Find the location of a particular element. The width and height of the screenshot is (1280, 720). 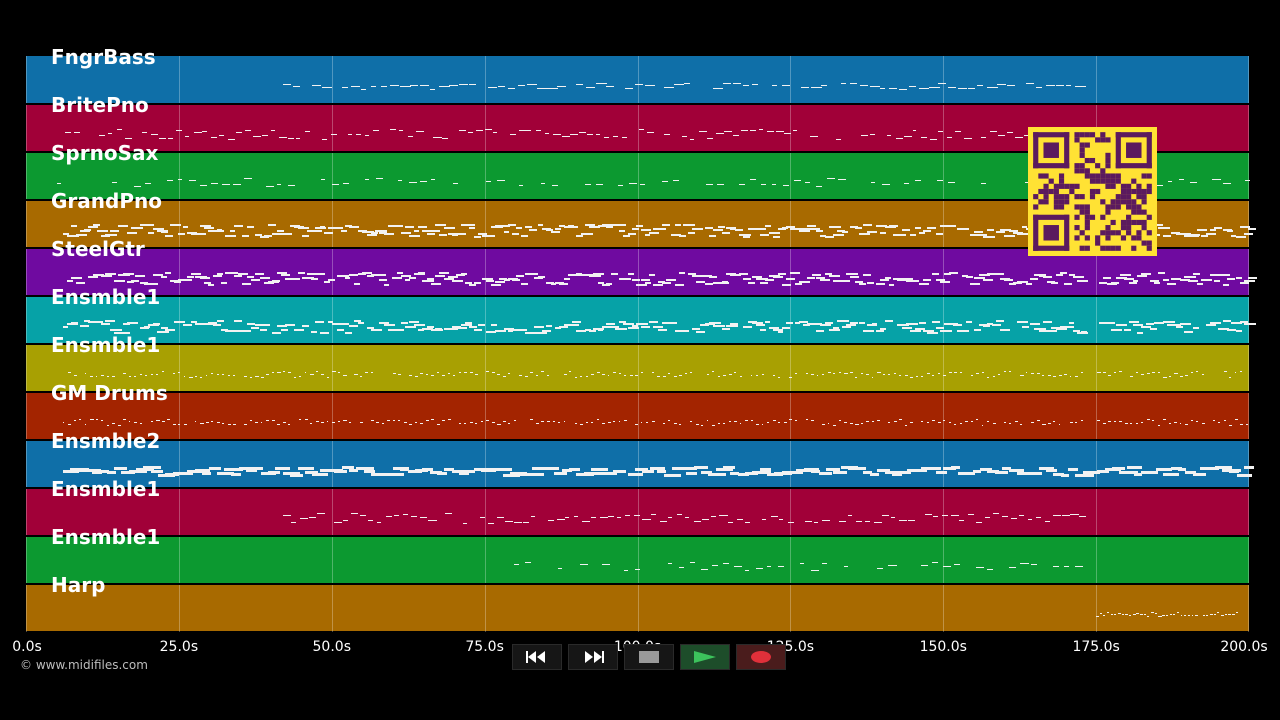

play-button is located at coordinates (705, 657).